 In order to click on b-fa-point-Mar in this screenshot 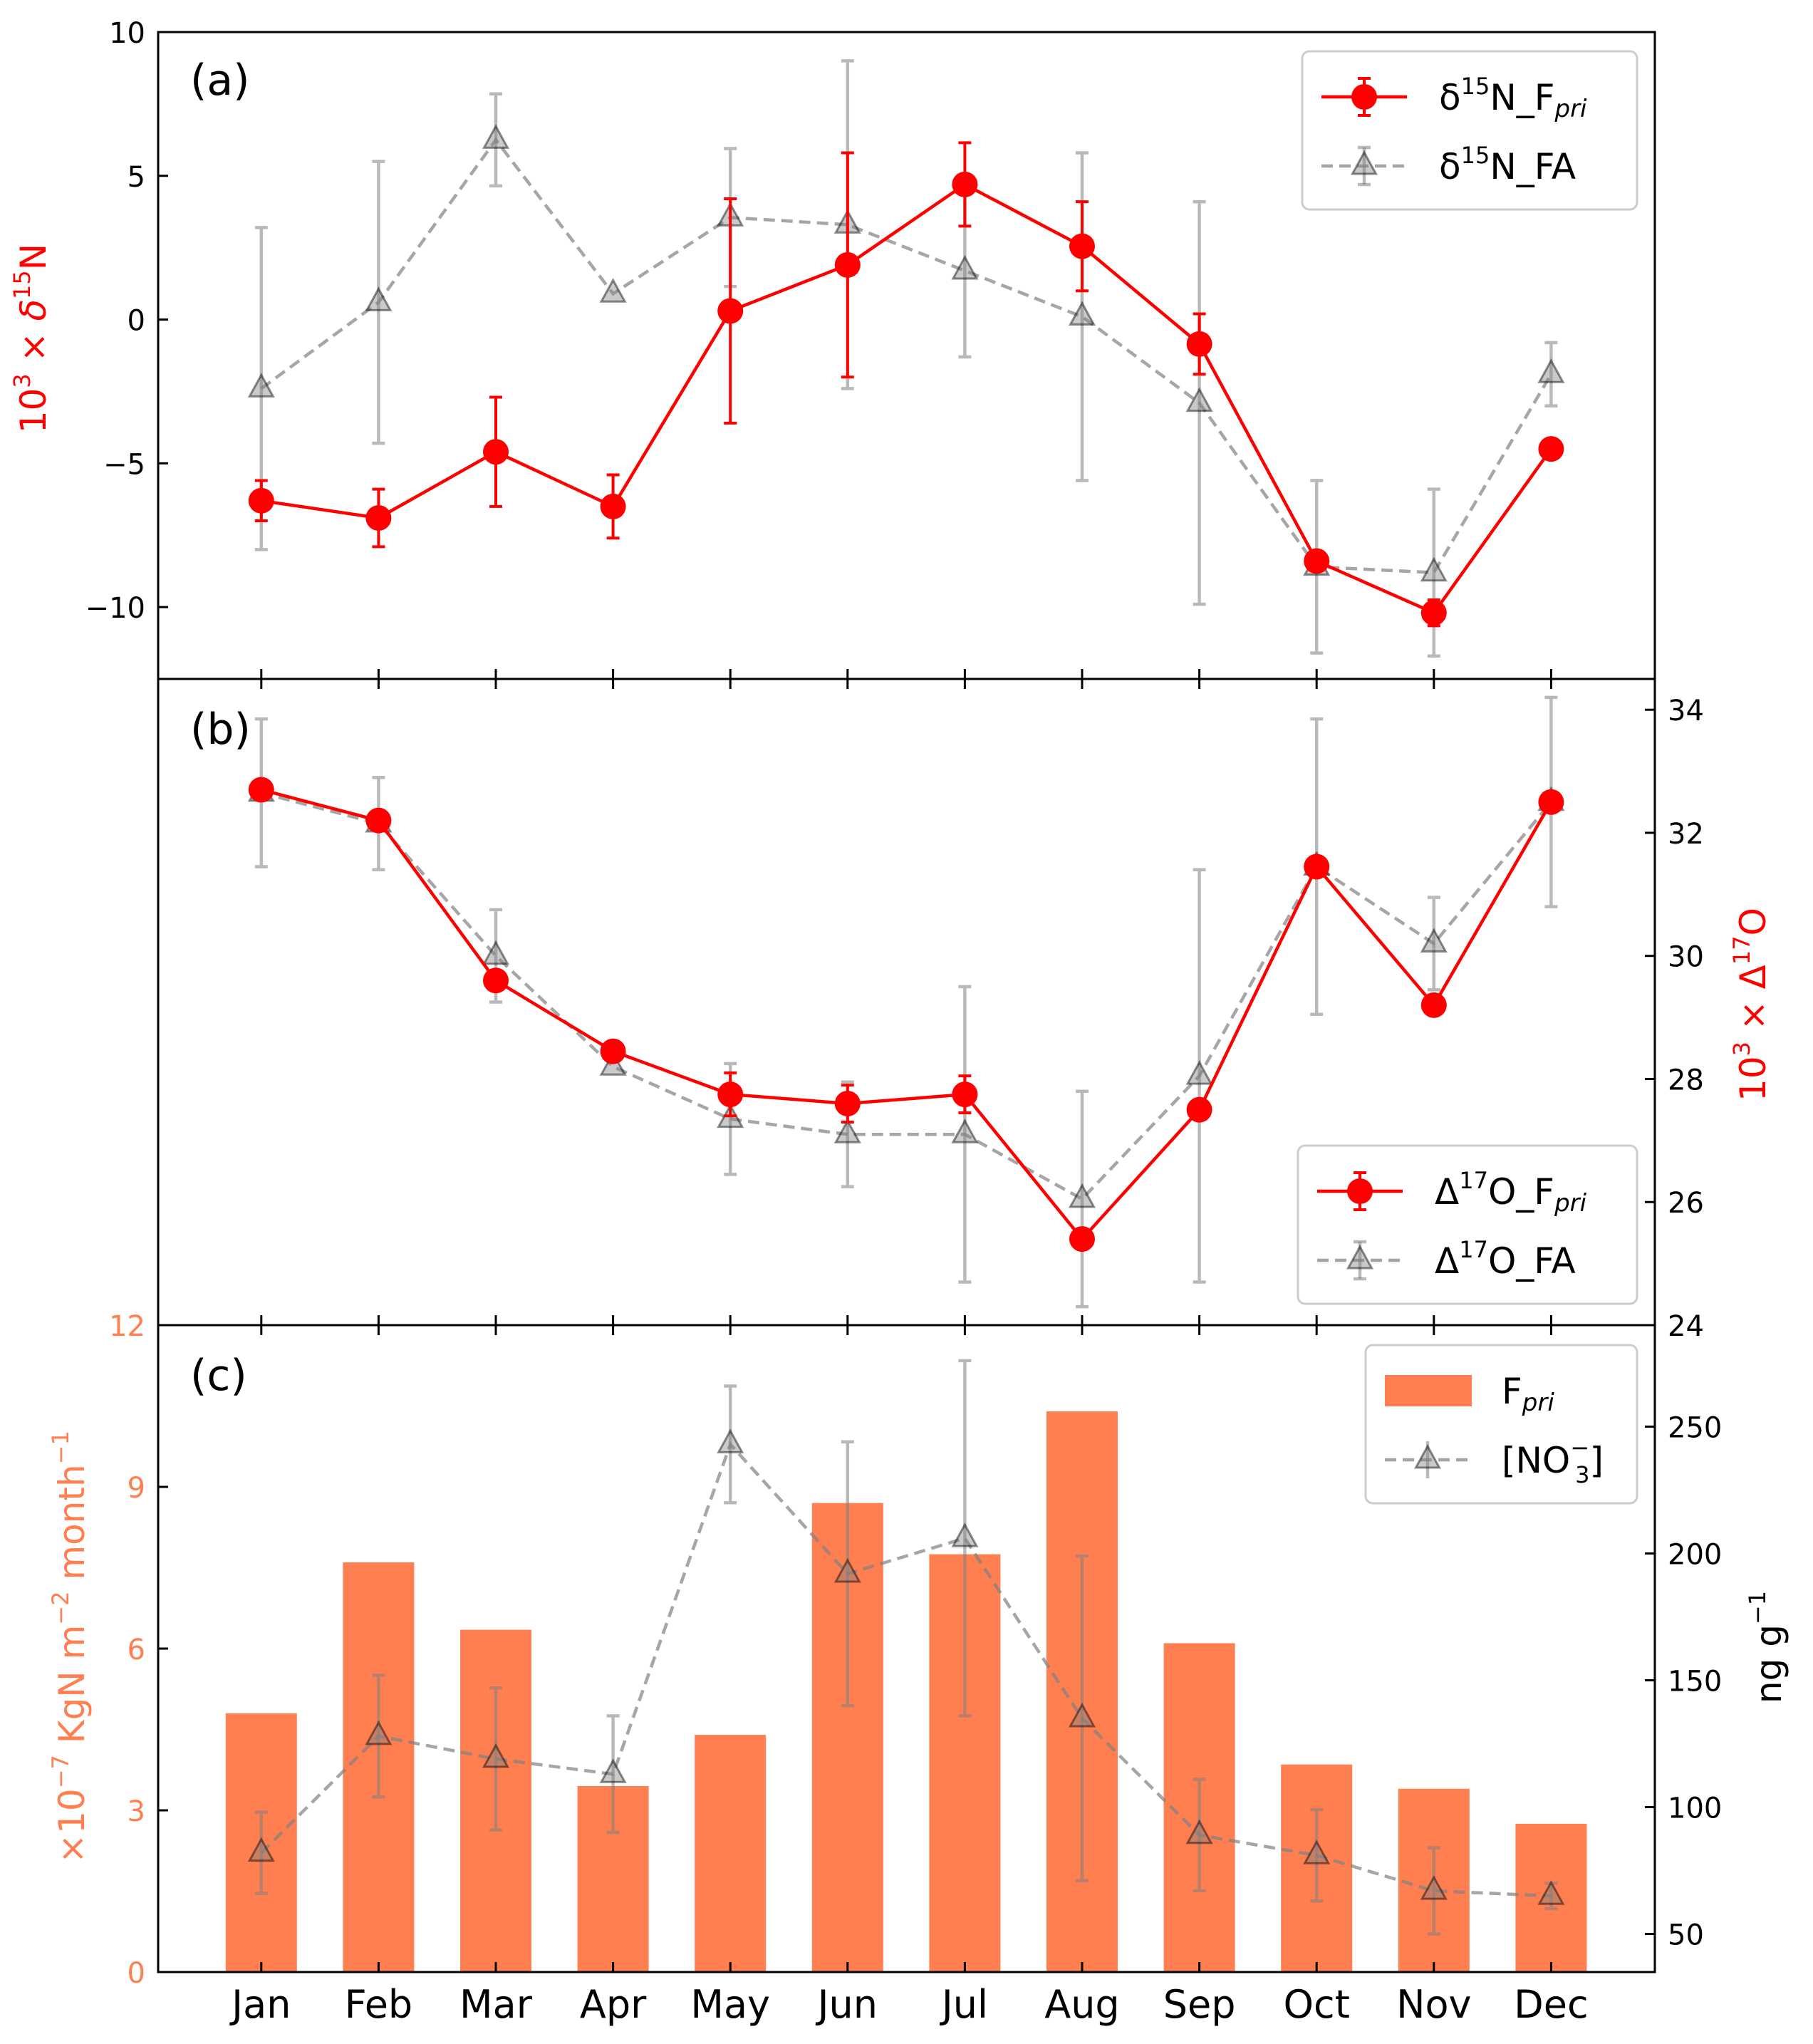, I will do `click(496, 953)`.